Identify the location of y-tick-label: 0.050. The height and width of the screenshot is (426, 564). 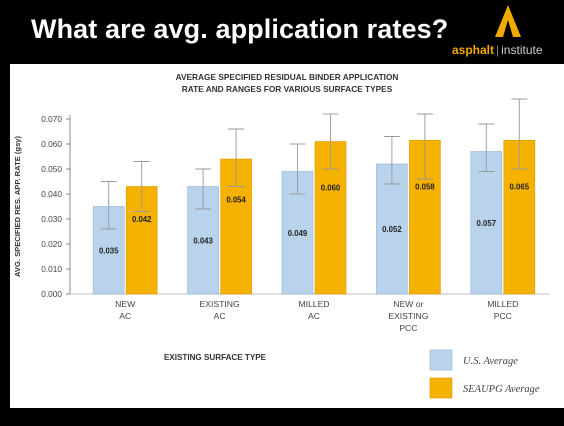
(51, 169).